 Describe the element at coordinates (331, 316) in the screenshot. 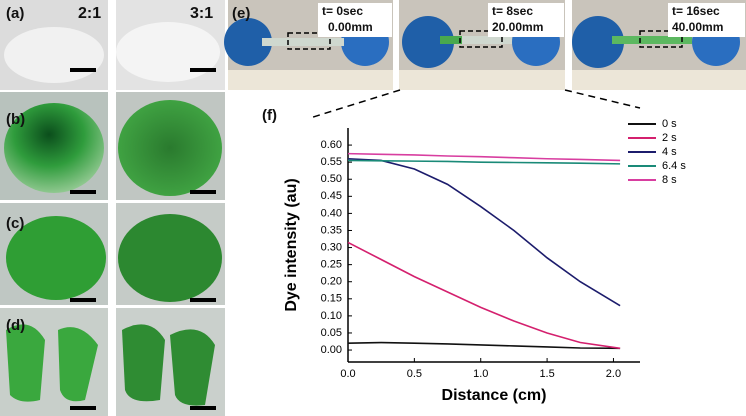

I see `y-tick-label: 0.10` at that location.